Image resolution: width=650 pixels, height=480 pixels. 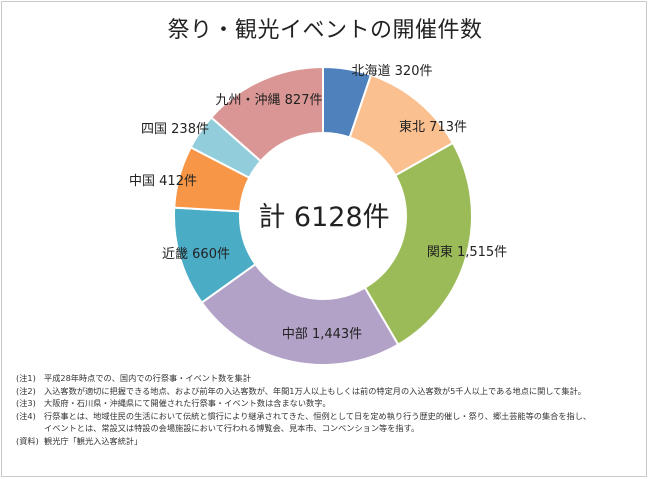 I want to click on note-row: (注3) 大阪府・石川県・沖縄県にて開催された行祭事・イベント数は含まない数字。, so click(x=328, y=403).